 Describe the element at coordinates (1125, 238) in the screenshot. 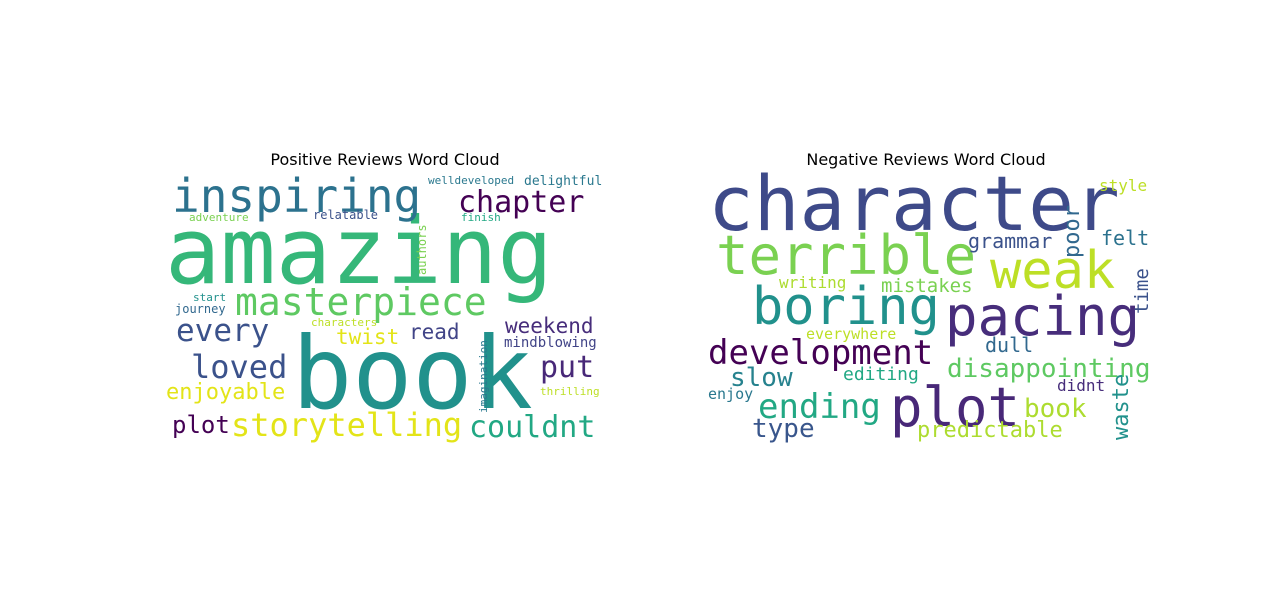

I see `word-felt: felt` at that location.